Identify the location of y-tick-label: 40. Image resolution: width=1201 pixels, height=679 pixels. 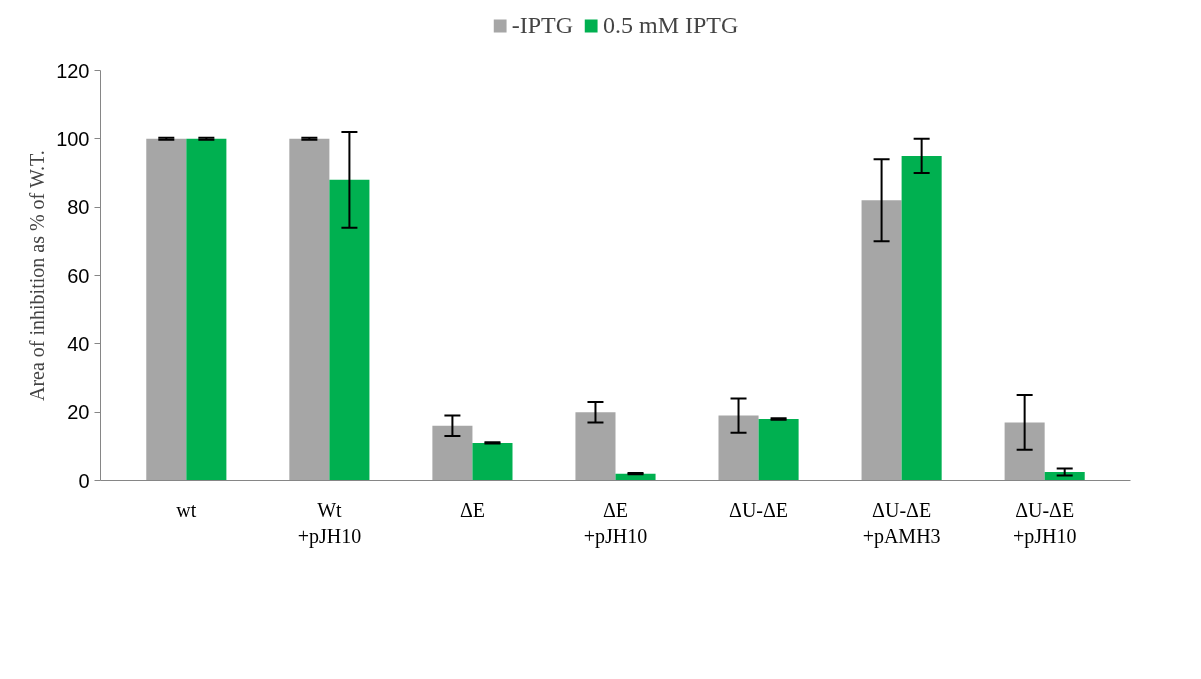
(78, 343).